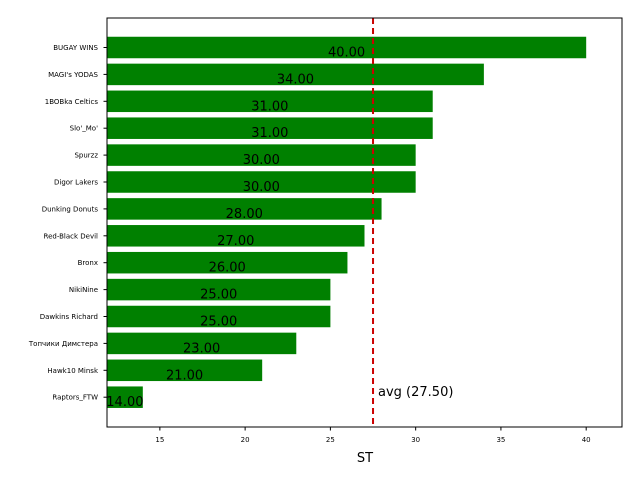 The height and width of the screenshot is (484, 640). I want to click on y-tick-label: Digor Lakers, so click(76, 183).